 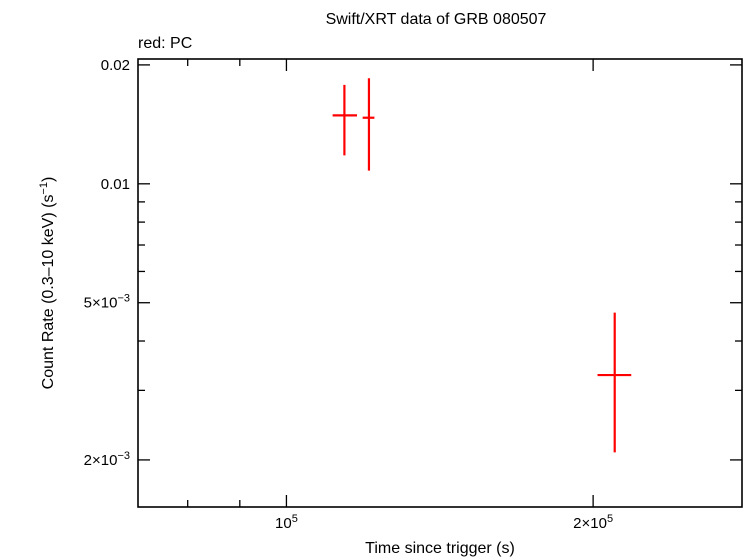 I want to click on y-axis-label: Count Rate (0.3–10 keV) (s−1), so click(x=47, y=283).